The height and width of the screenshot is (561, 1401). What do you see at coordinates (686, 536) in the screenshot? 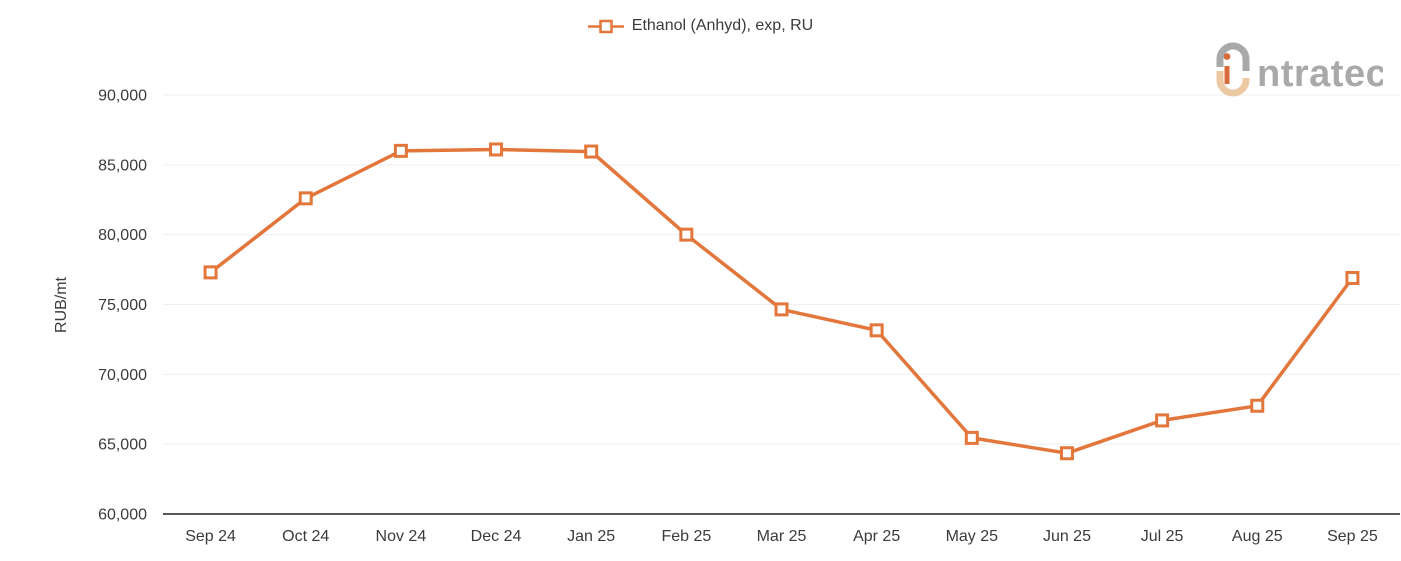
I see `x-axis-tick-label: Feb 25` at bounding box center [686, 536].